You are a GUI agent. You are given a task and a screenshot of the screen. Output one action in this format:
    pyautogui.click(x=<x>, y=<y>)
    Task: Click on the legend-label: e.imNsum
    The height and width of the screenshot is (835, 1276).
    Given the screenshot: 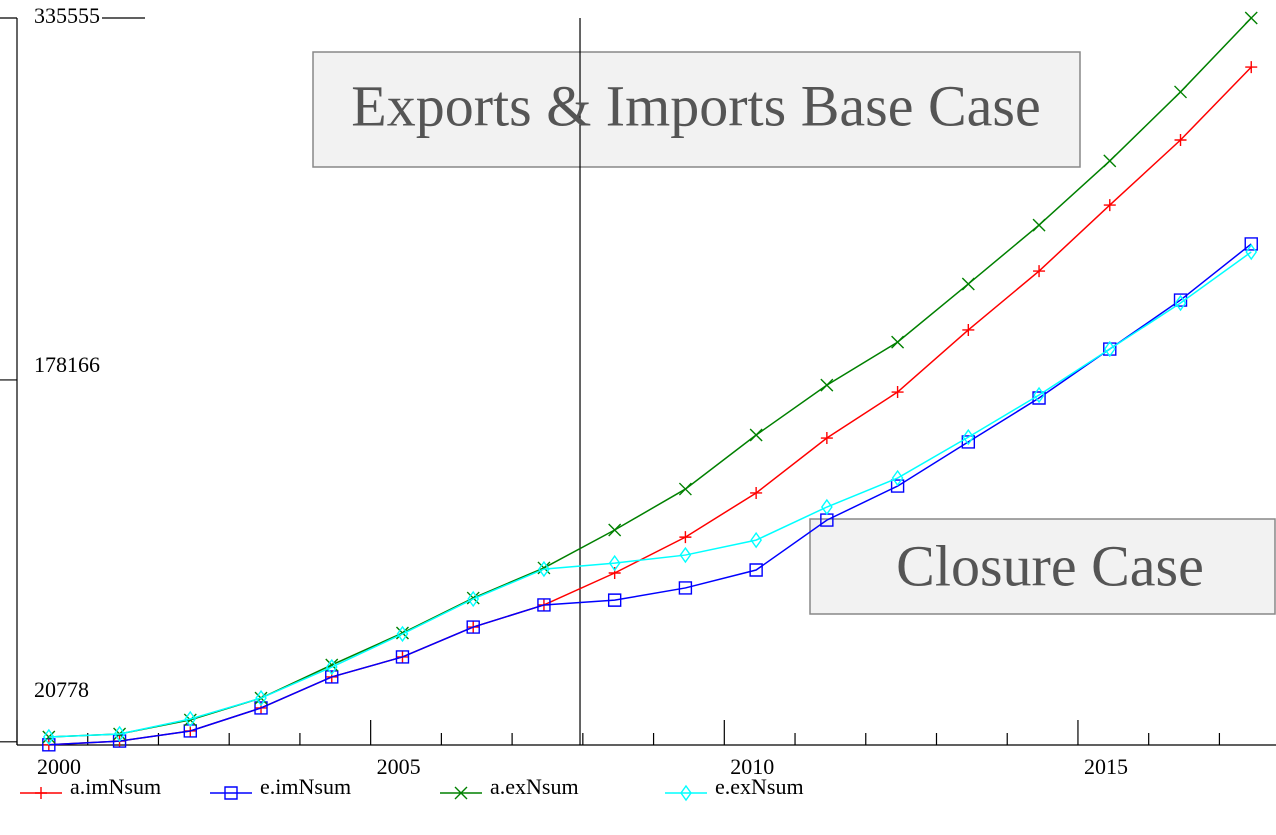 What is the action you would take?
    pyautogui.click(x=305, y=786)
    